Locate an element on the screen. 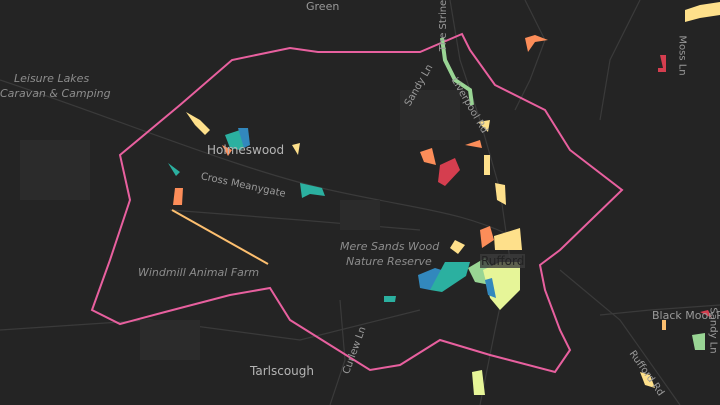 Image resolution: width=720 pixels, height=405 pixels. label-sandy-ln-east: Sandy Ln is located at coordinates (713, 330).